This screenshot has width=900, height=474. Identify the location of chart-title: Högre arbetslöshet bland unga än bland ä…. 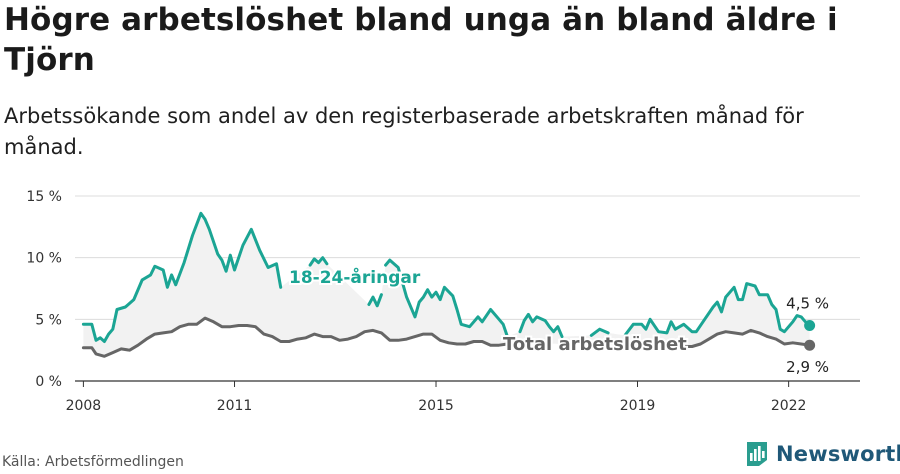
(421, 40).